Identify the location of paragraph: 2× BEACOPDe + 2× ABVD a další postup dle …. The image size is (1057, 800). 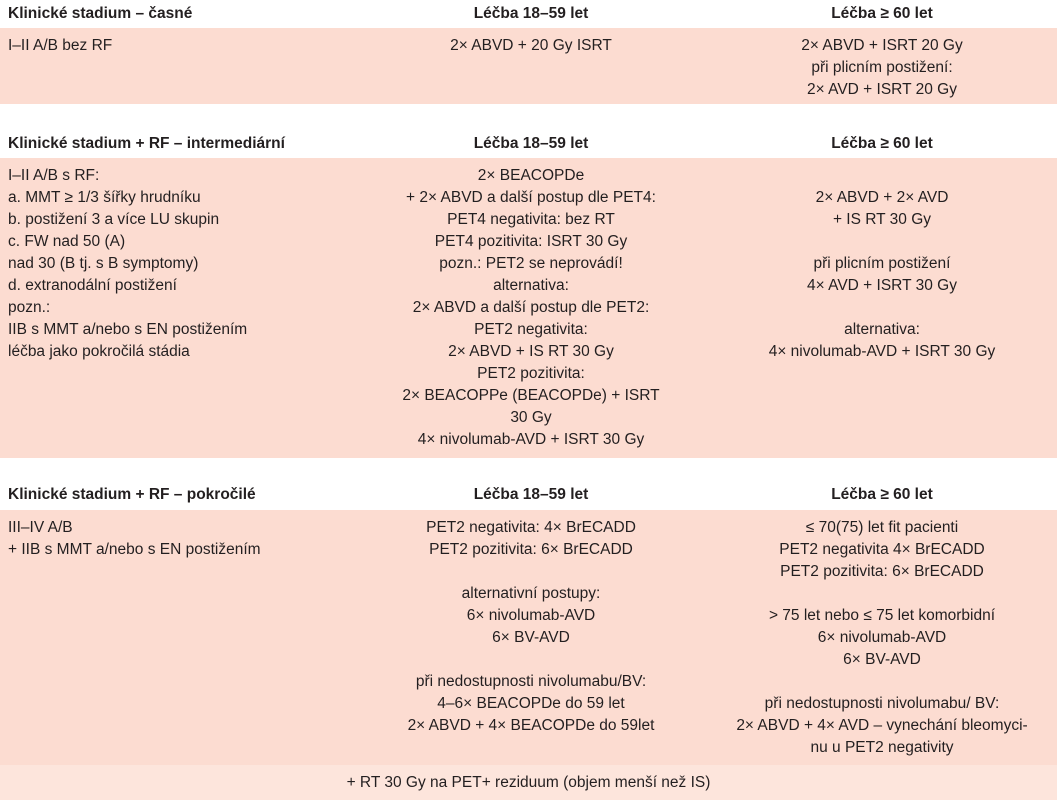
(531, 308).